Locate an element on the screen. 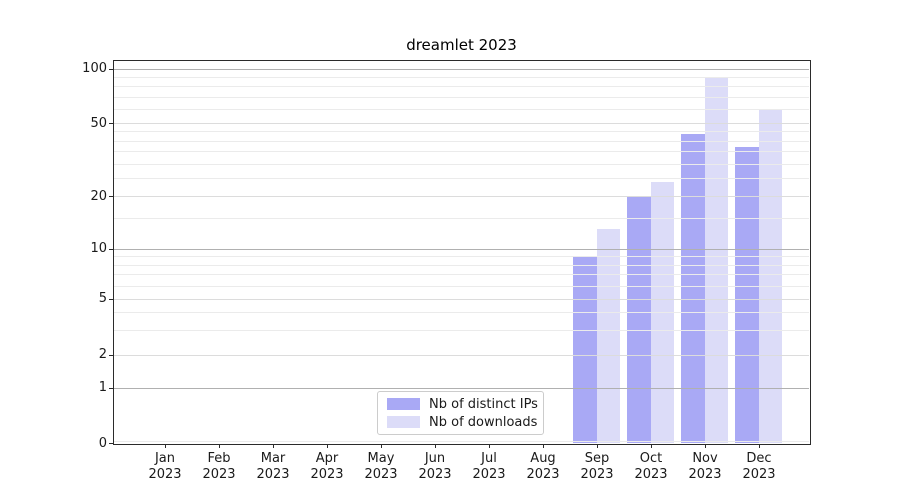  x-tick-label-may: May 2023 is located at coordinates (381, 466).